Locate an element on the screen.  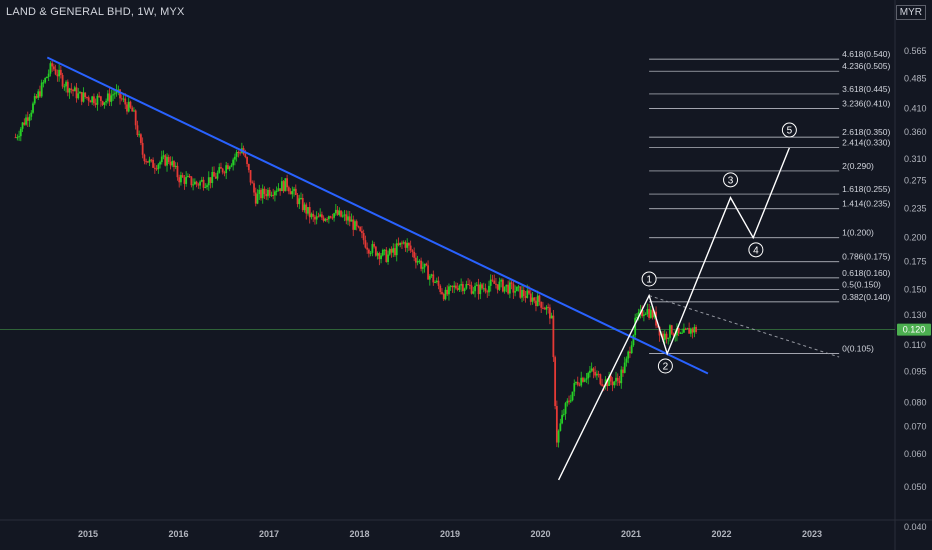
y-tick-label: 0.130 is located at coordinates (915, 315).